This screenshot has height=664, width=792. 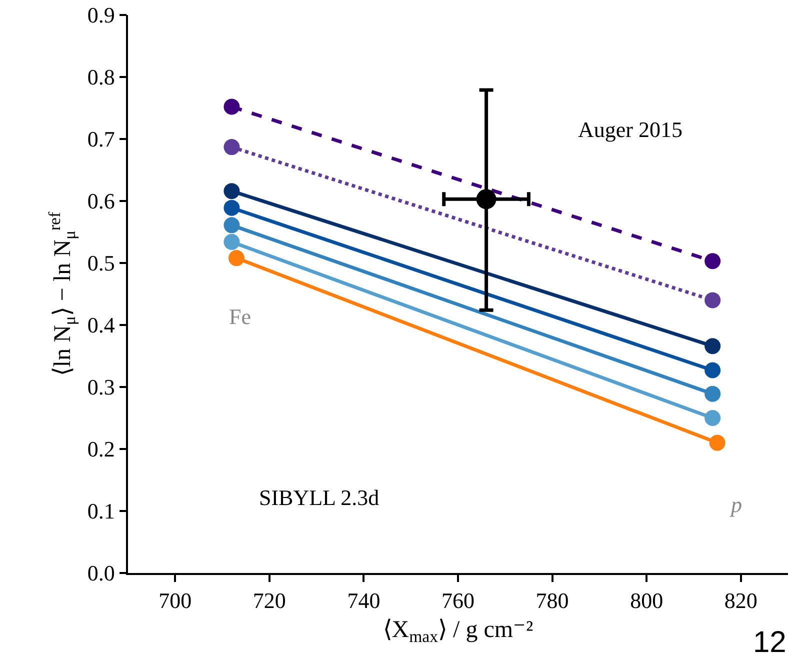 I want to click on y-tick-label: 0.7, so click(x=101, y=139).